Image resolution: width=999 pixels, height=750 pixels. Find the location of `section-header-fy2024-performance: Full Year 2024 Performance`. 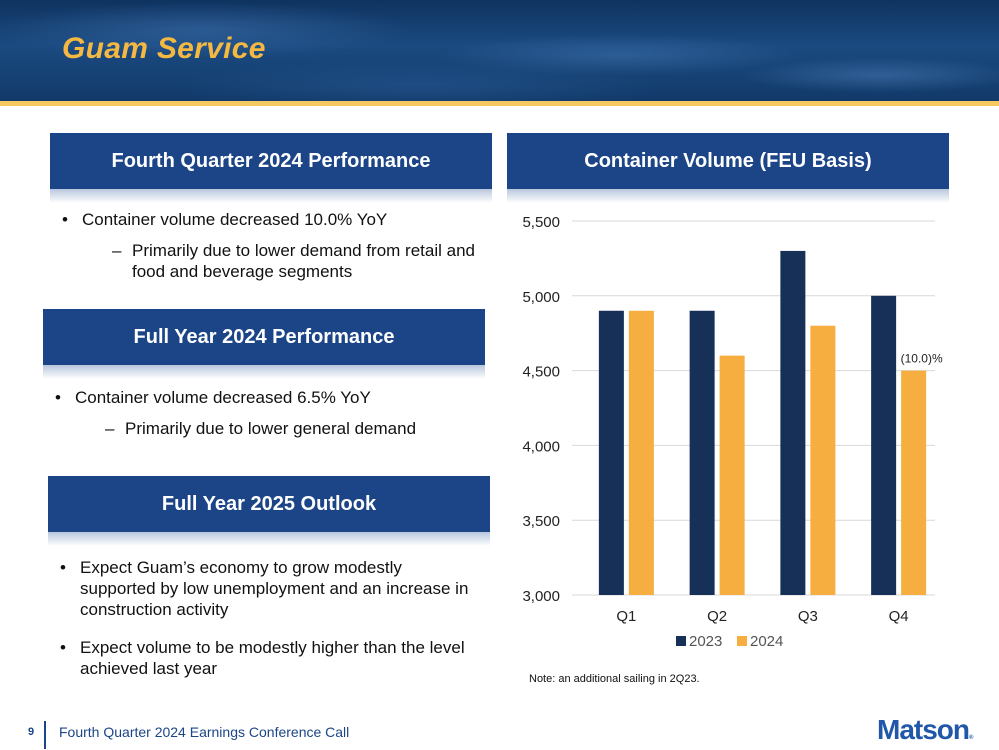

section-header-fy2024-performance: Full Year 2024 Performance is located at coordinates (264, 344).